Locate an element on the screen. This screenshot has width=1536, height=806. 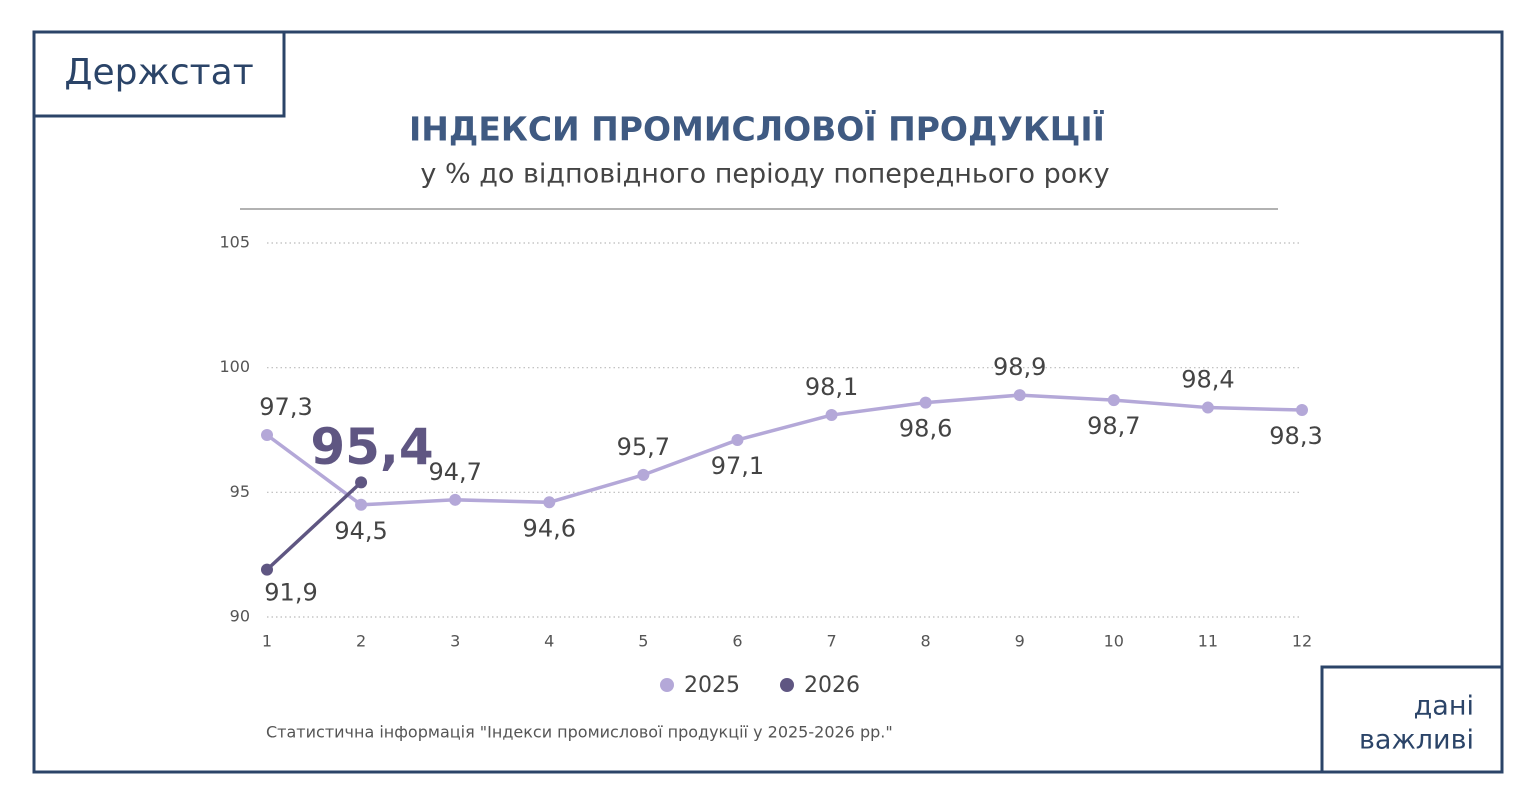
legend-label: 2025 is located at coordinates (712, 685).